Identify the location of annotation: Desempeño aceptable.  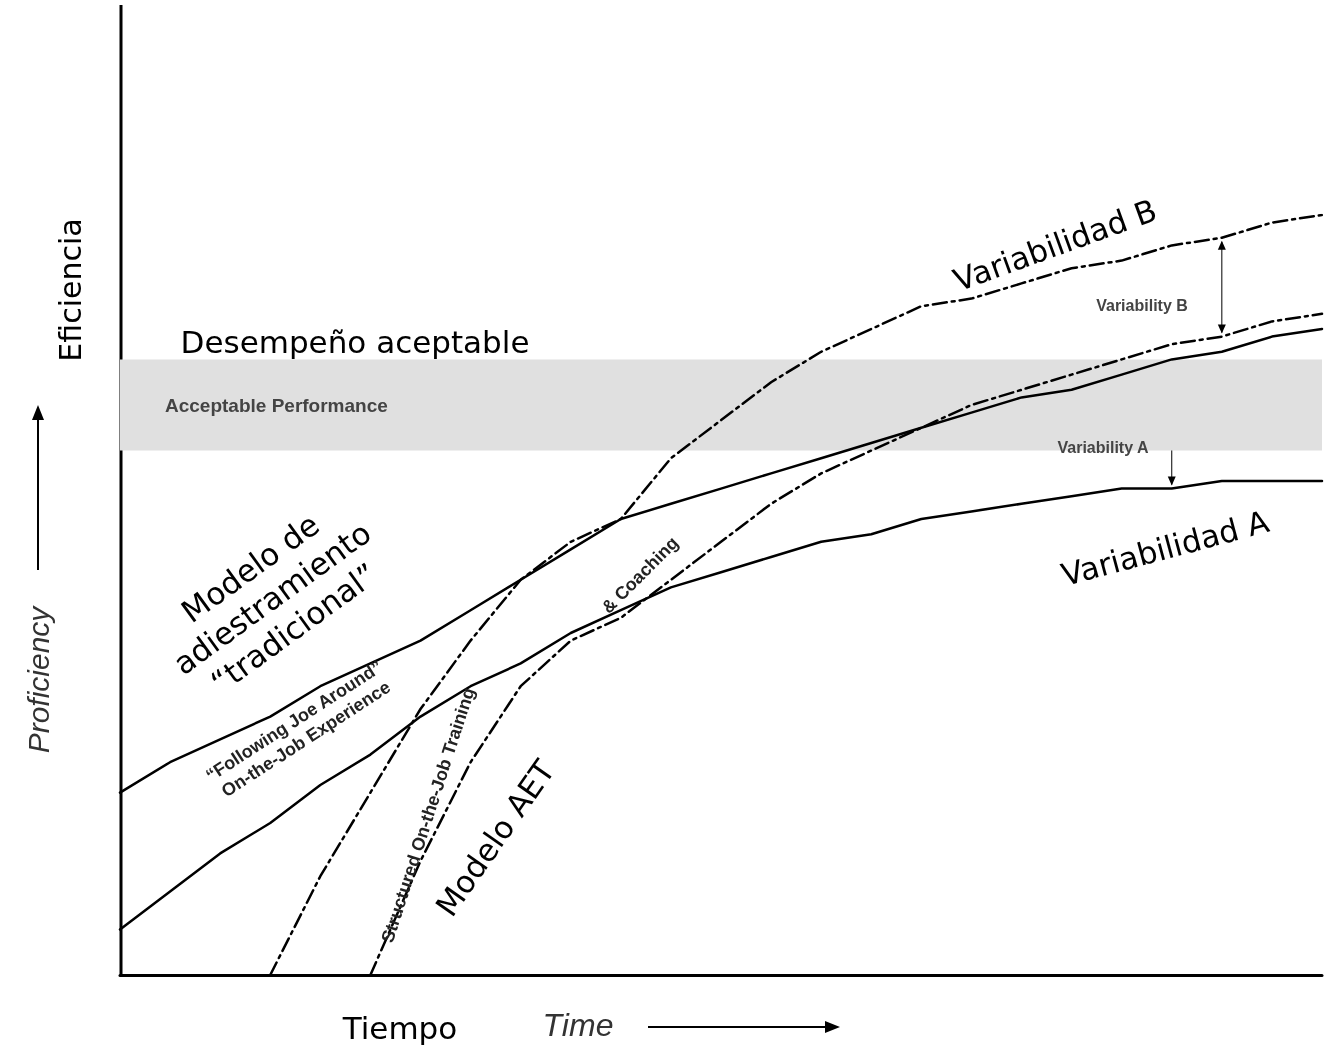
(355, 342).